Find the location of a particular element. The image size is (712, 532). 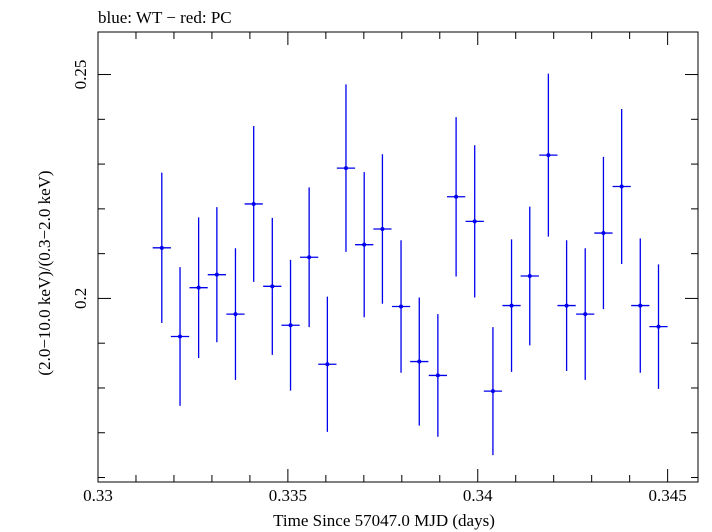

x-tick-label: 0.335 is located at coordinates (288, 495).